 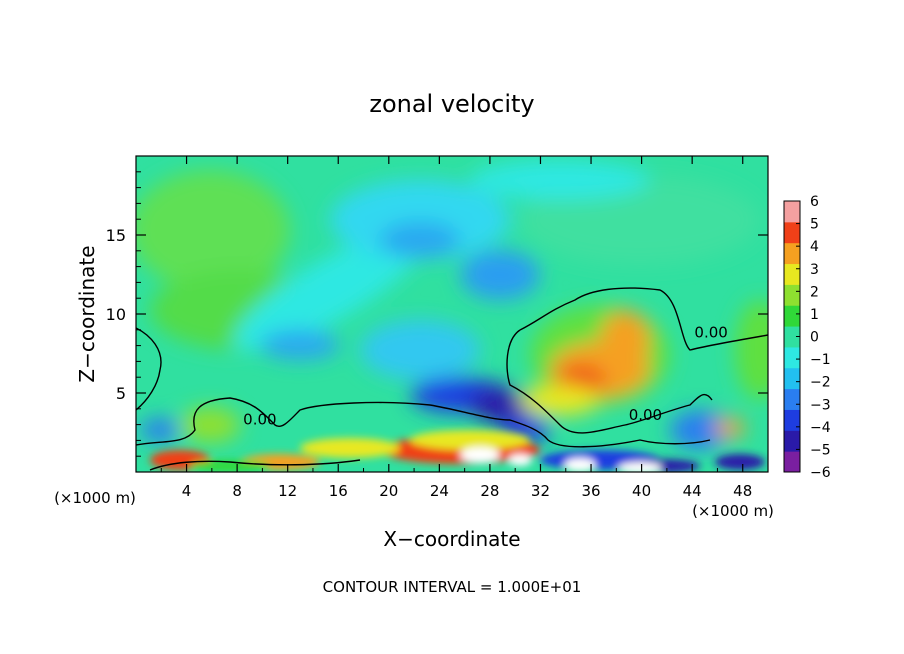 I want to click on surface-layer, so click(x=457, y=451).